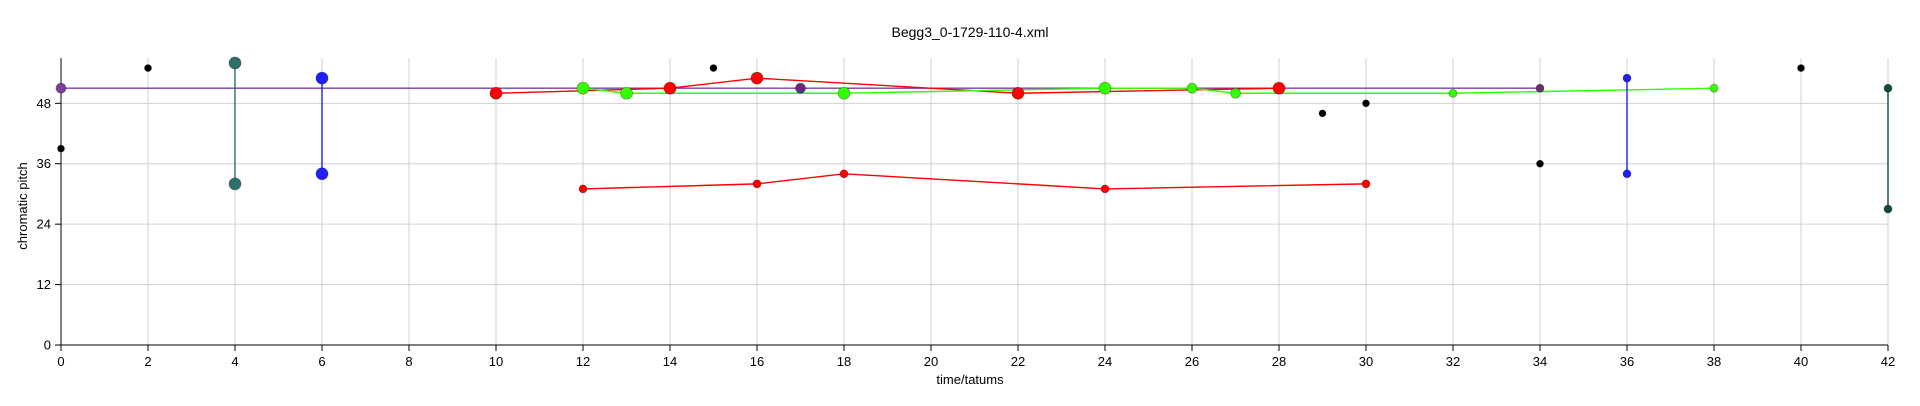 Image resolution: width=1920 pixels, height=406 pixels. Describe the element at coordinates (1453, 361) in the screenshot. I see `x-tick-label: 32` at that location.